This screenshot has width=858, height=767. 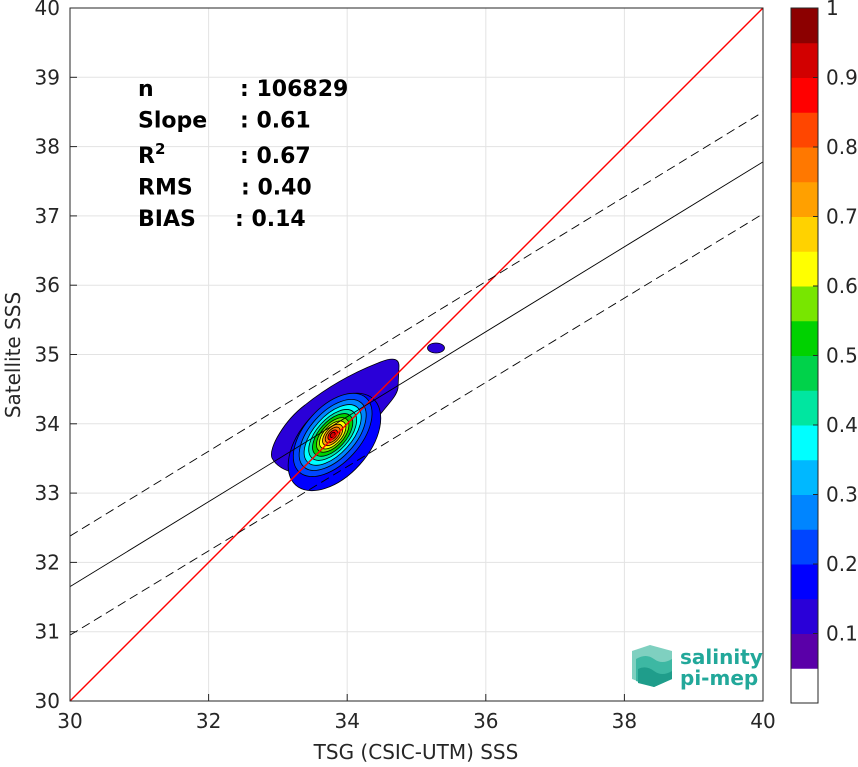 What do you see at coordinates (762, 721) in the screenshot?
I see `x-tick-label: 40` at bounding box center [762, 721].